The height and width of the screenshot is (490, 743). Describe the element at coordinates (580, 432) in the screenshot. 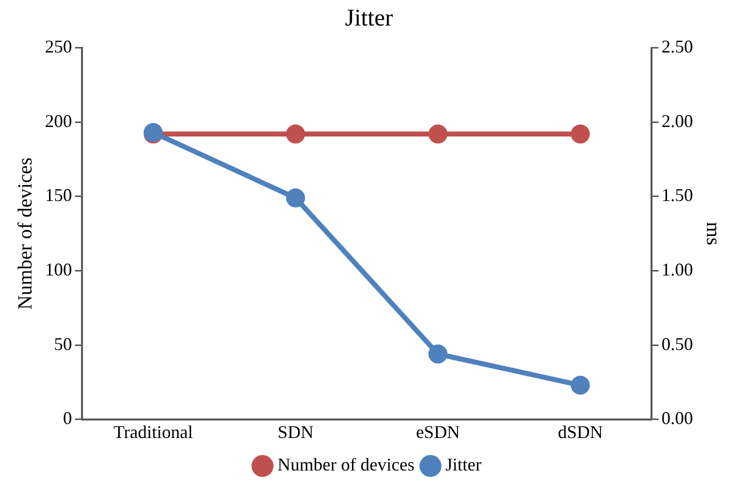

I see `x-tick-label: dSDN` at that location.